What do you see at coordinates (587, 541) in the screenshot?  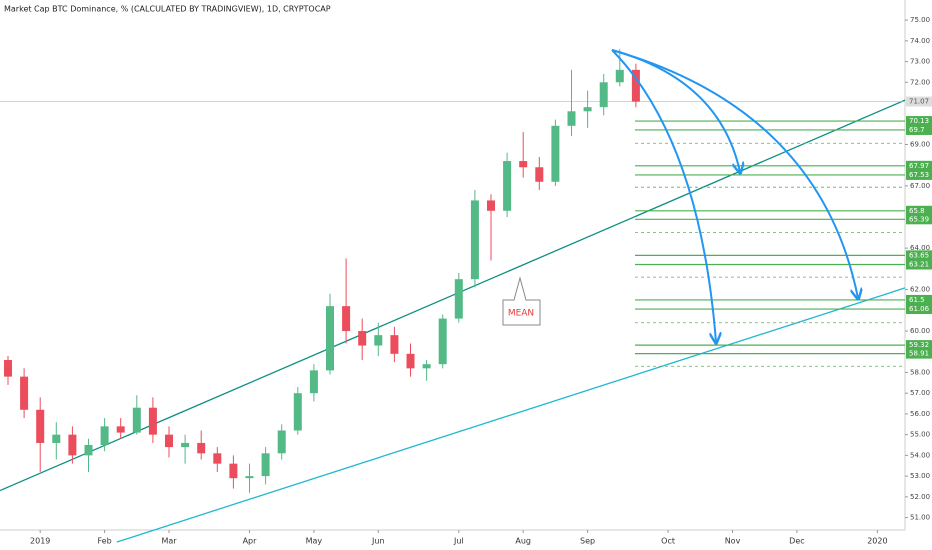 I see `x-tick-label: Sep` at bounding box center [587, 541].